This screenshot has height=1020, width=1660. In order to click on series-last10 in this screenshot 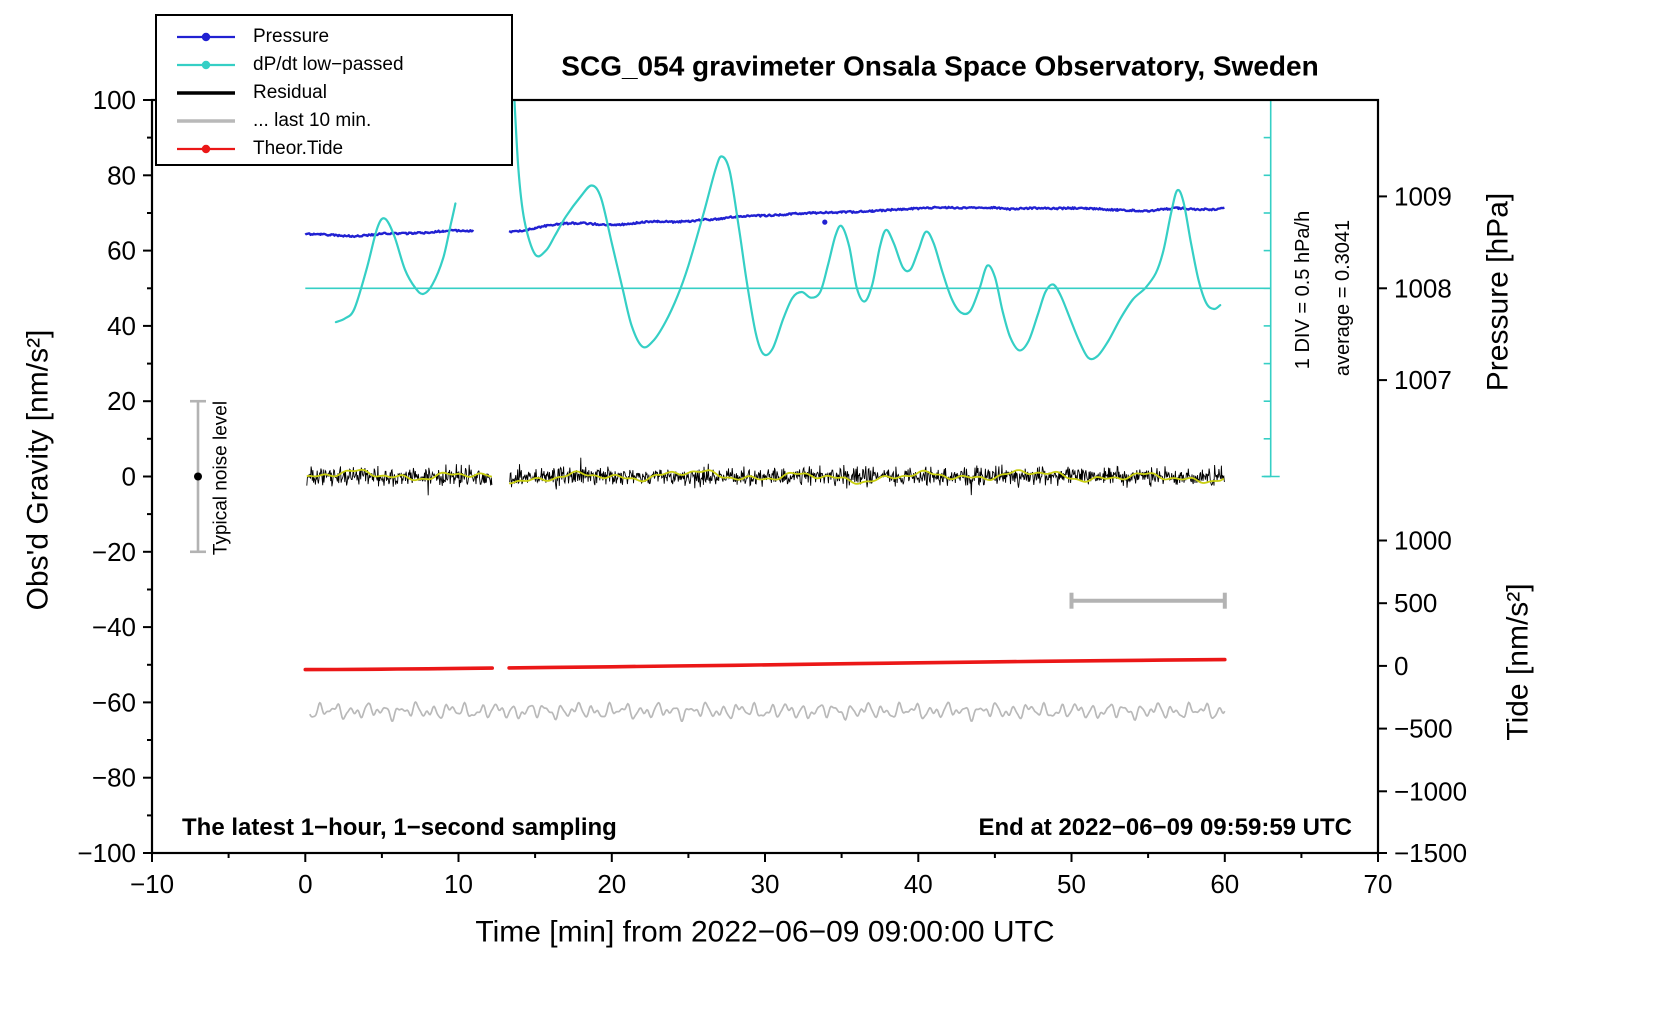, I will do `click(767, 712)`.